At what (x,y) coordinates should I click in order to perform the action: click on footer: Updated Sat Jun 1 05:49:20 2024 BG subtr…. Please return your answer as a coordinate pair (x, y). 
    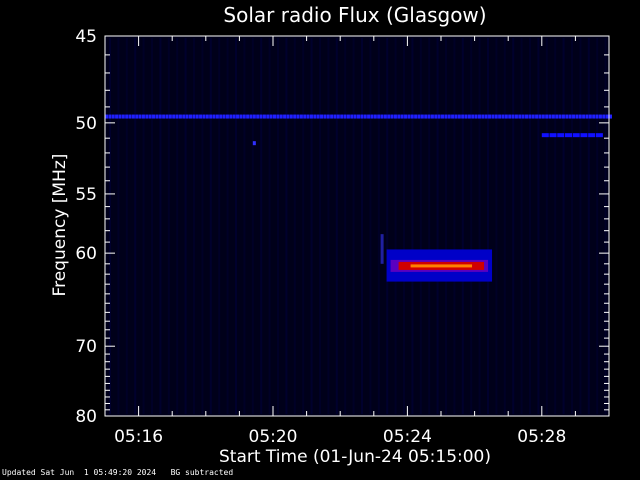
    Looking at the image, I should click on (117, 472).